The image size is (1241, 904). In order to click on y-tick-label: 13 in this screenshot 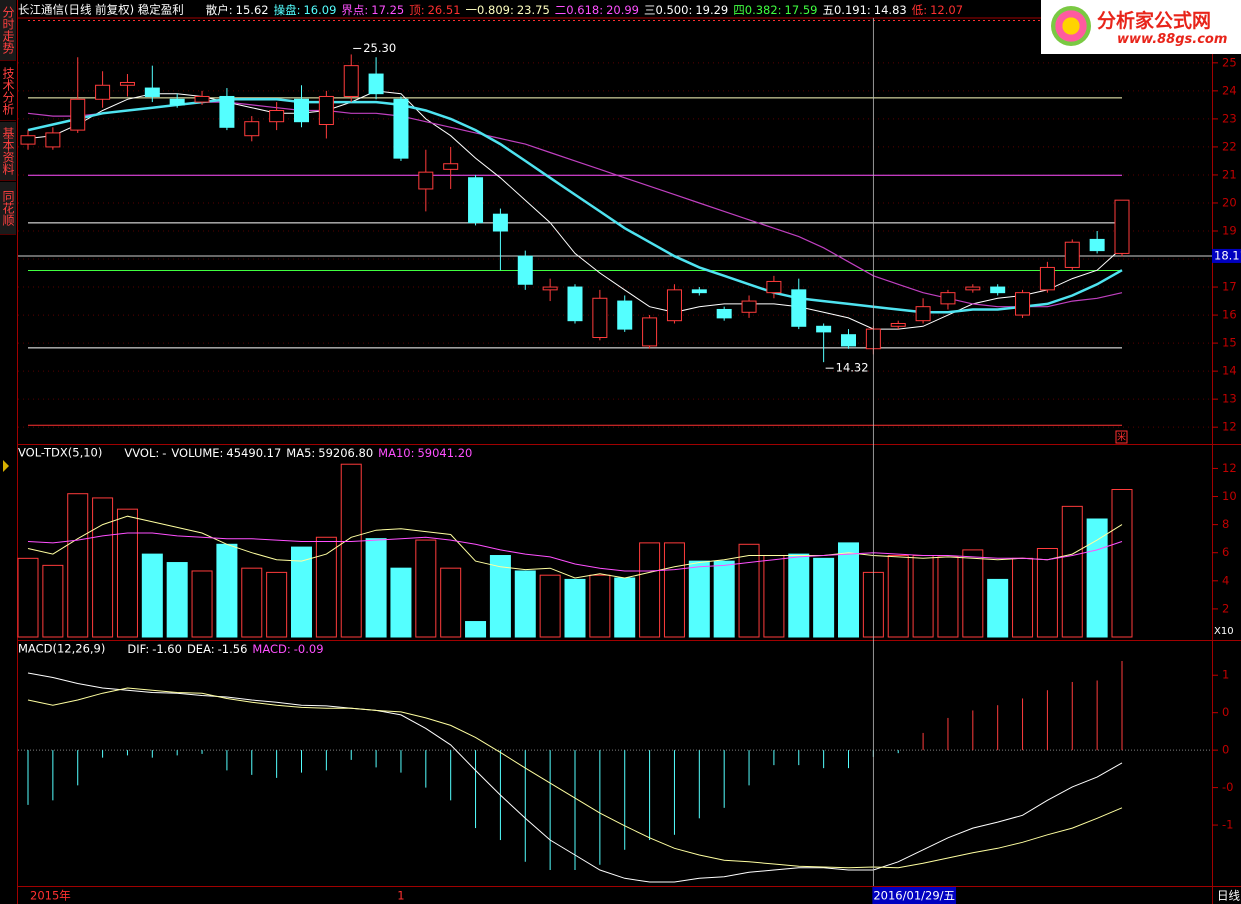, I will do `click(1229, 399)`.